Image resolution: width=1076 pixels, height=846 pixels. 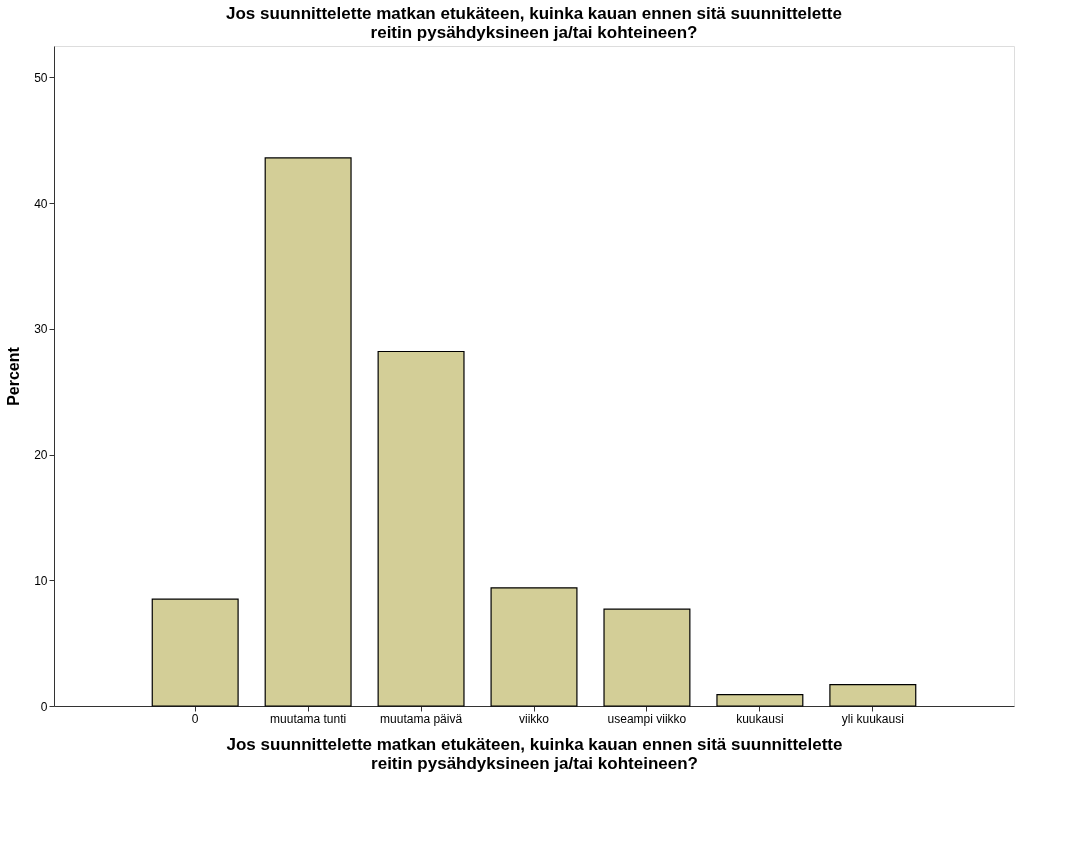 I want to click on y-tick-label: 10, so click(x=41, y=580).